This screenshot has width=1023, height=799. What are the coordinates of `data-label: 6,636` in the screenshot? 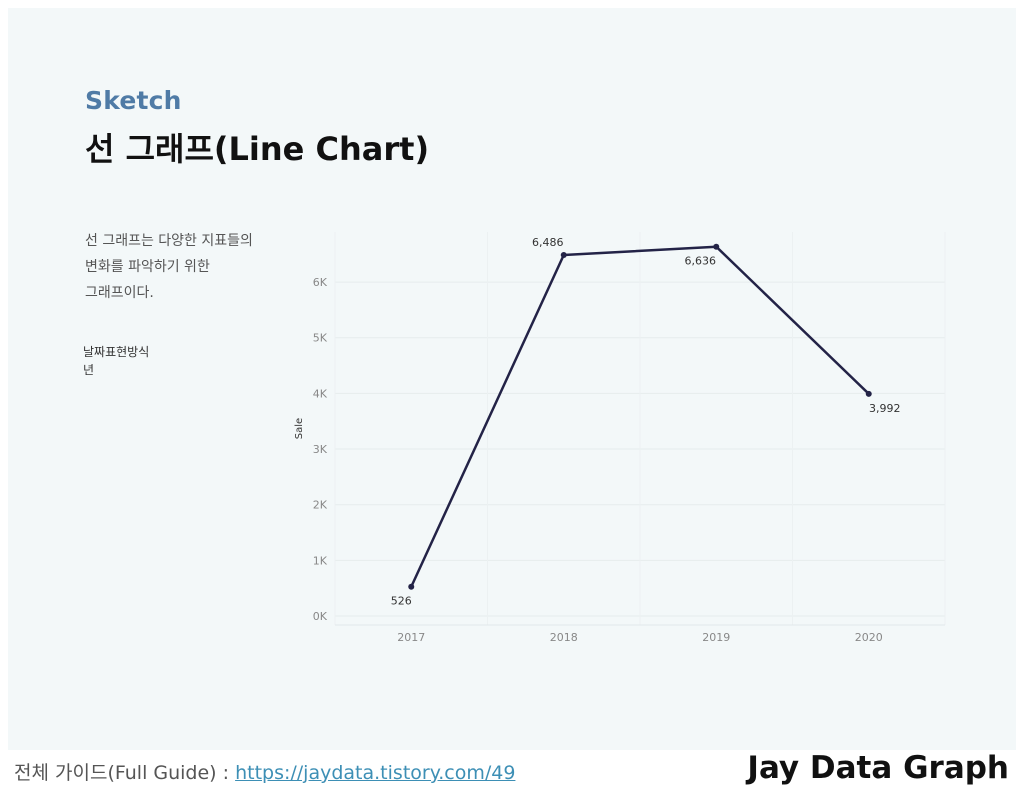 It's located at (701, 261).